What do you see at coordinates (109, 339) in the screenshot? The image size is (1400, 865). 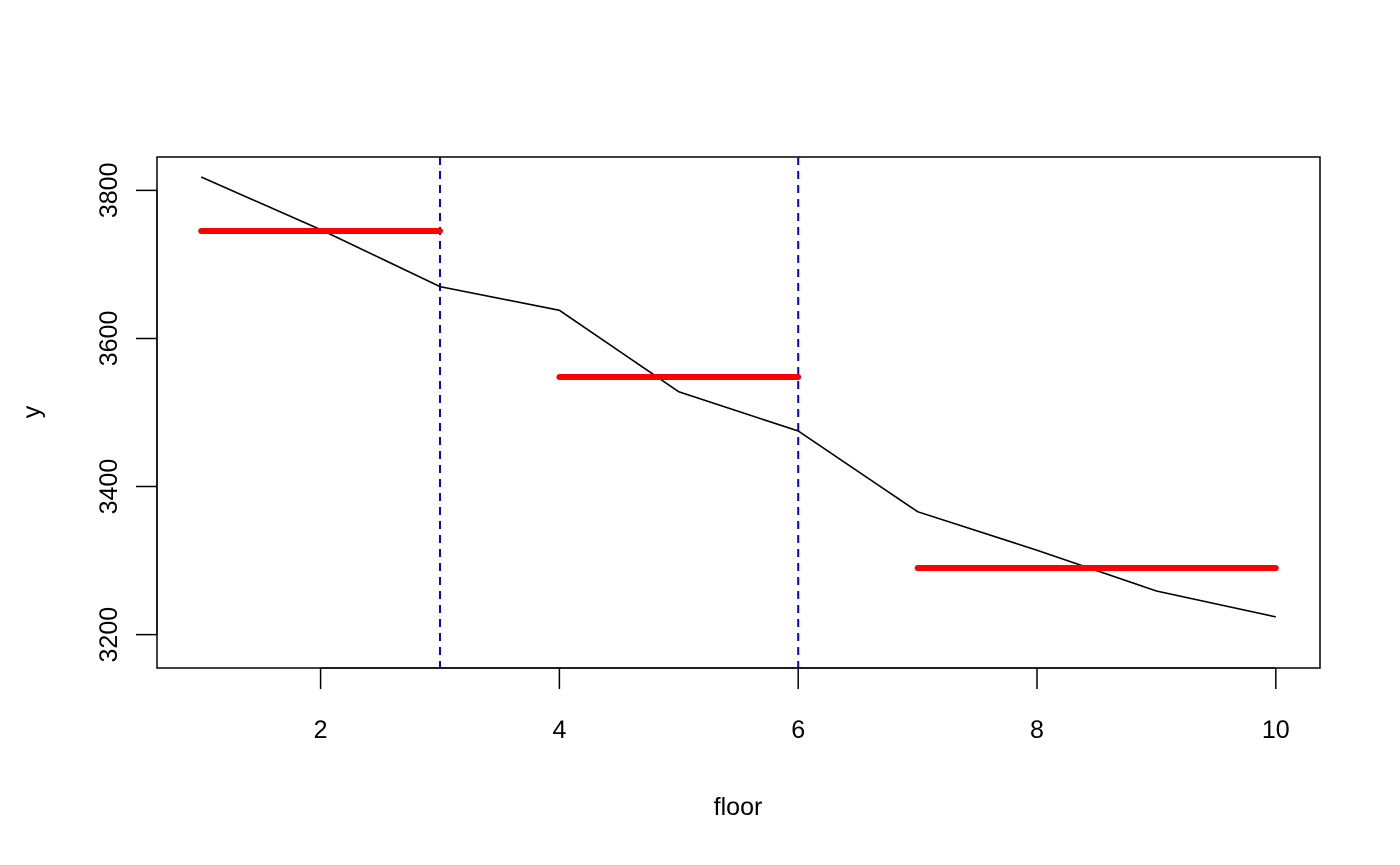 I see `y-tick-label: 3600` at bounding box center [109, 339].